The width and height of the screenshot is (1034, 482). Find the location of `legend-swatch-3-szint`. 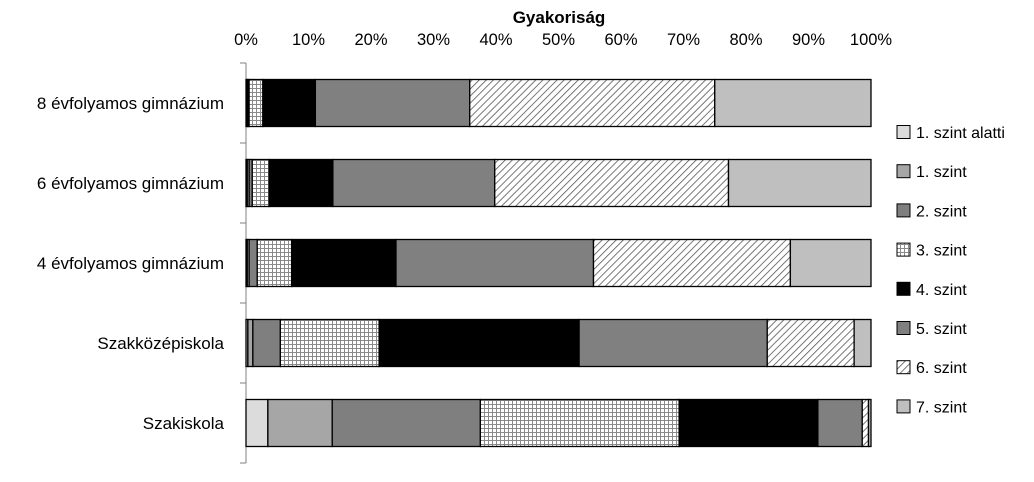

legend-swatch-3-szint is located at coordinates (903, 249).